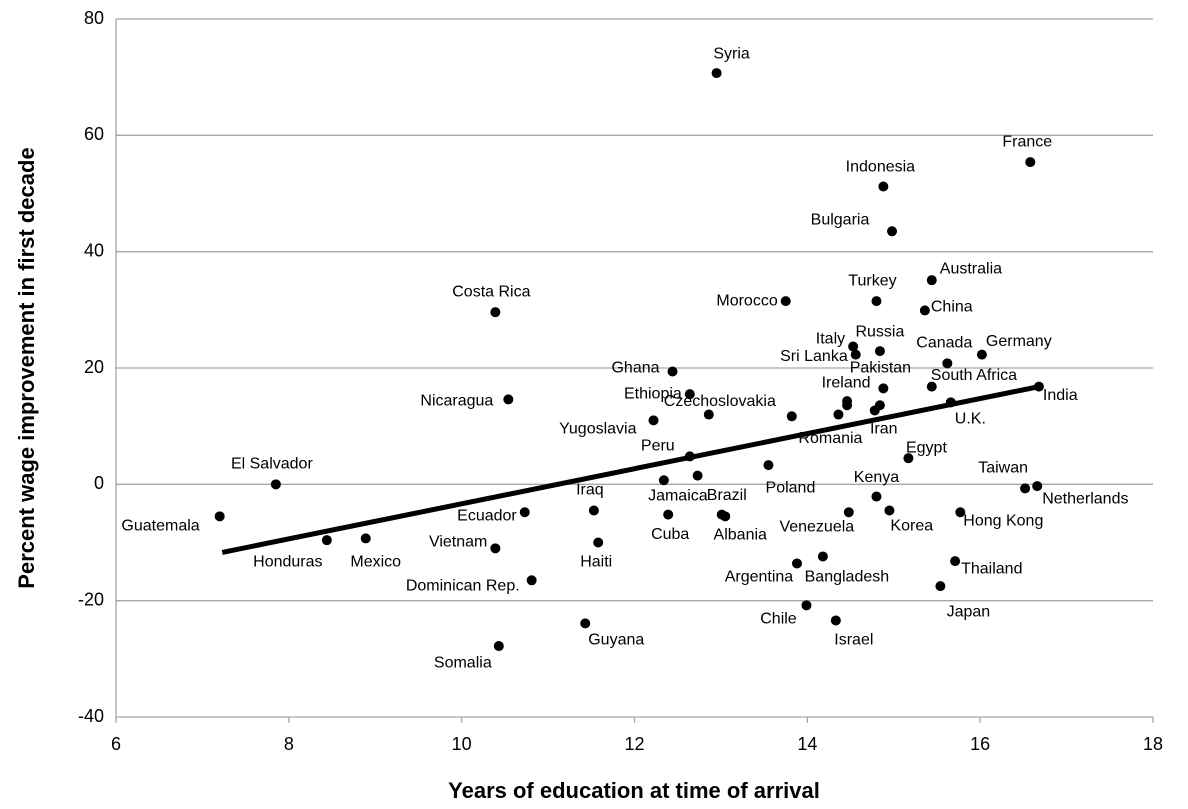 Image resolution: width=1188 pixels, height=809 pixels. I want to click on point-label: Morocco, so click(746, 300).